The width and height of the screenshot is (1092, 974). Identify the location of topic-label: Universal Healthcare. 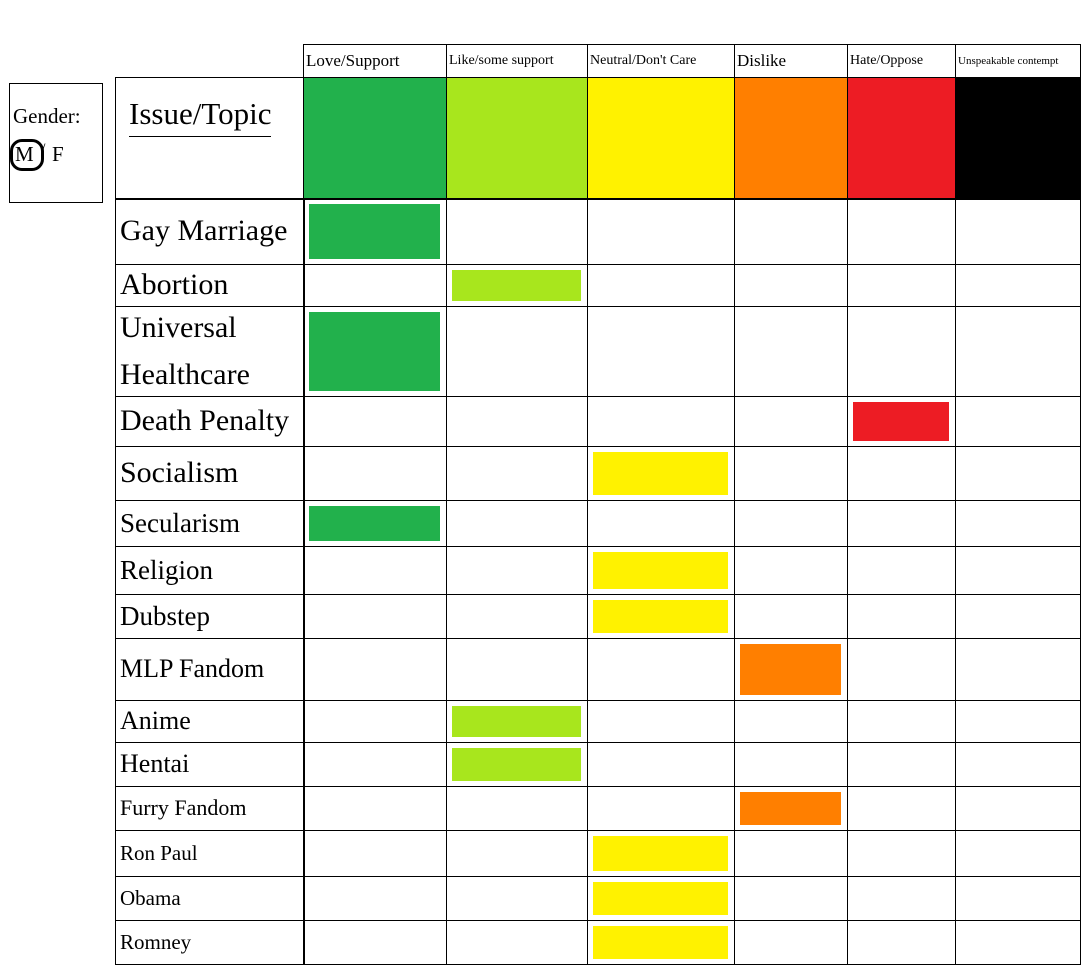
(210, 351).